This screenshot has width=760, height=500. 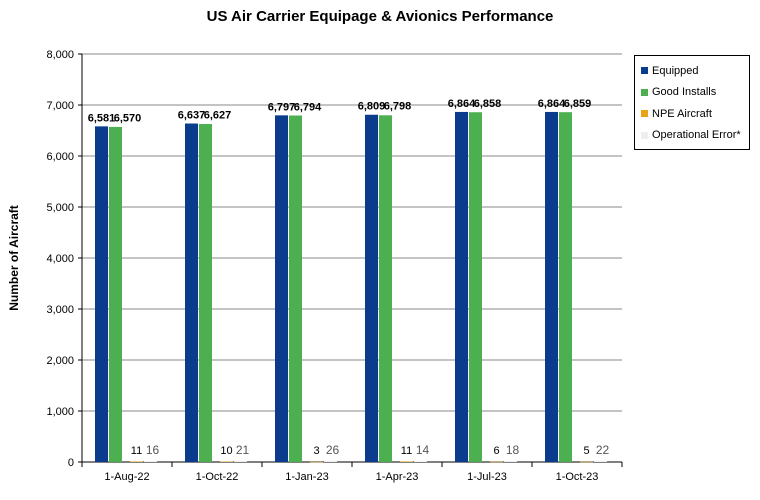 What do you see at coordinates (153, 450) in the screenshot?
I see `data-label-operational-error: 16` at bounding box center [153, 450].